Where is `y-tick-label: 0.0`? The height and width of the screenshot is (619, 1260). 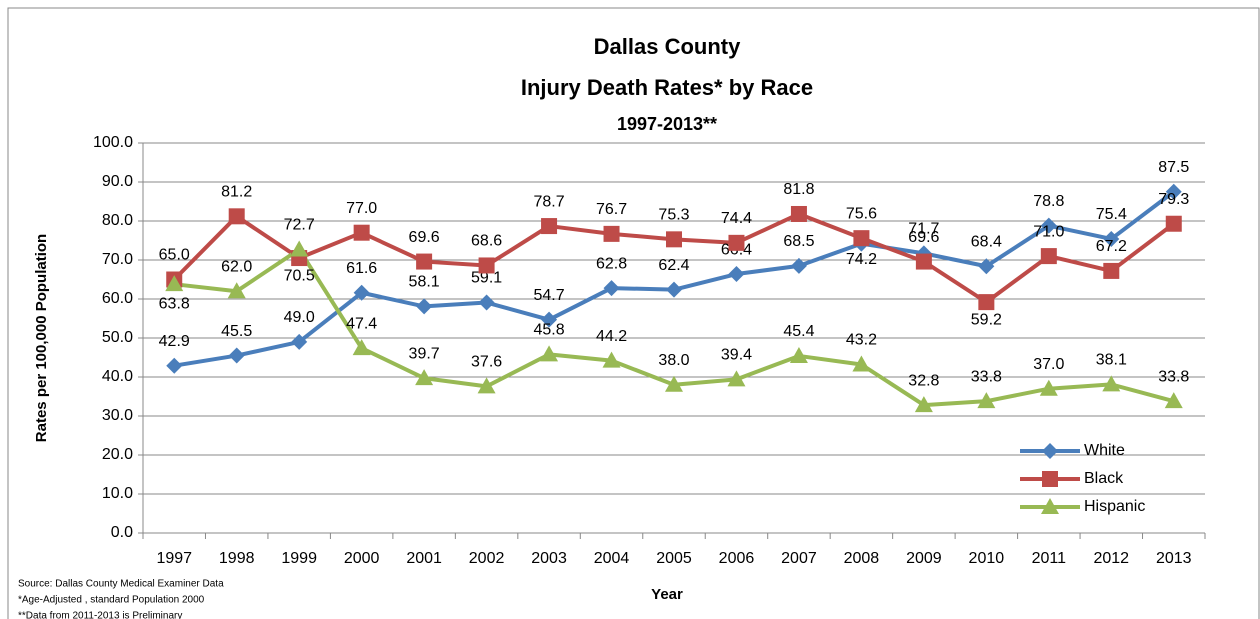
y-tick-label: 0.0 is located at coordinates (122, 532).